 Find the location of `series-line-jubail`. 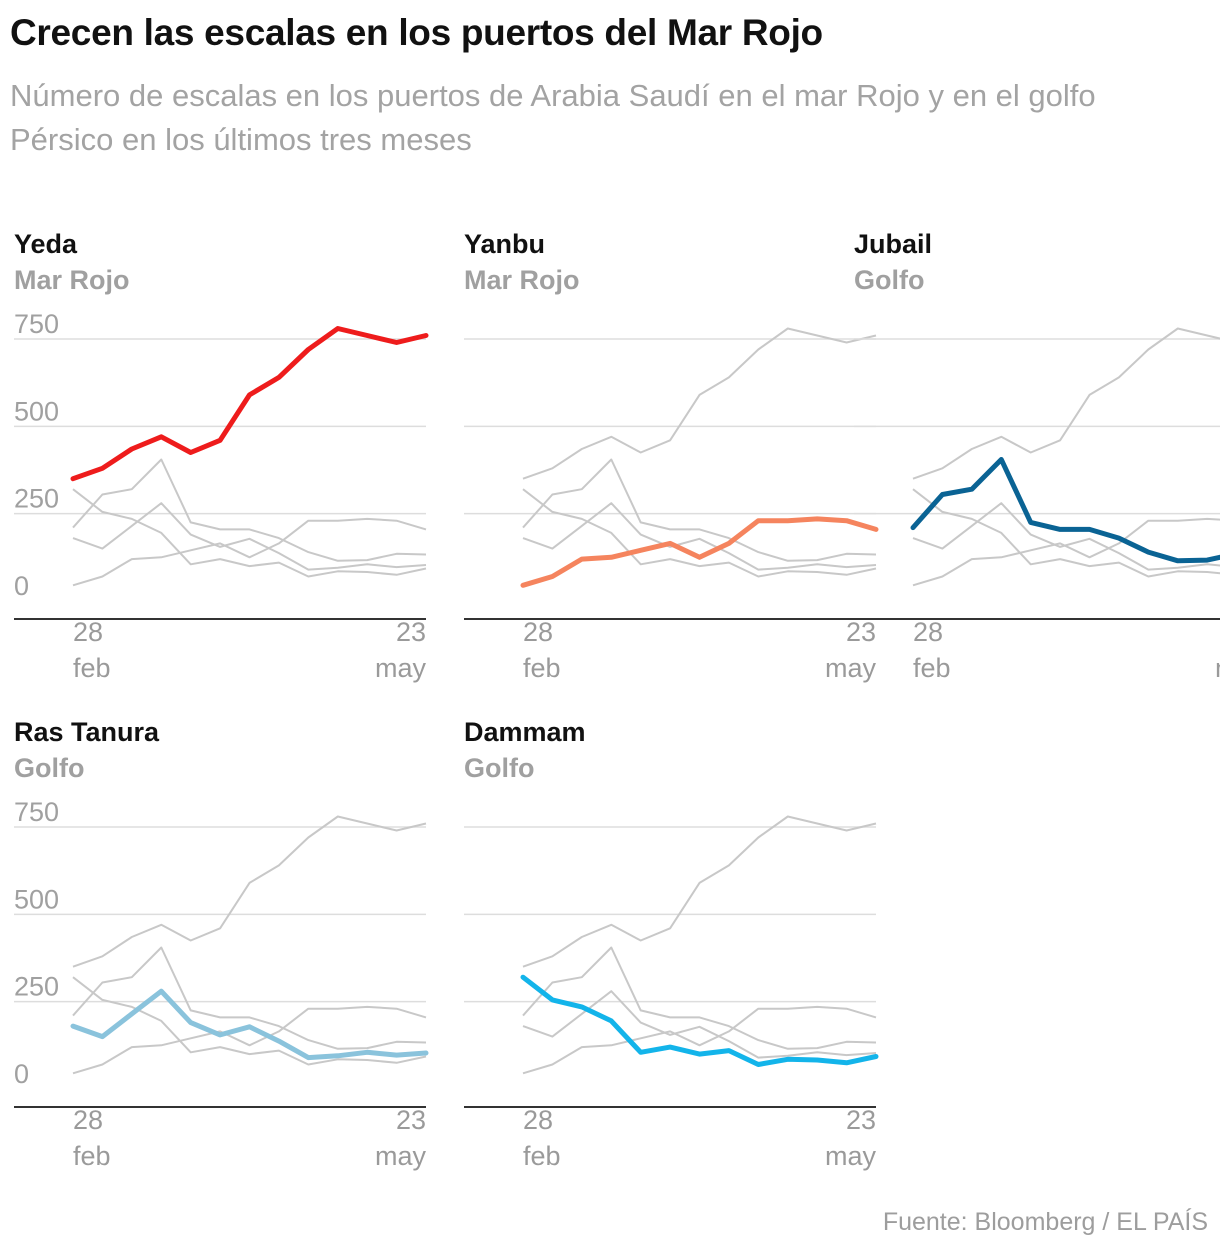

series-line-jubail is located at coordinates (1065, 510).